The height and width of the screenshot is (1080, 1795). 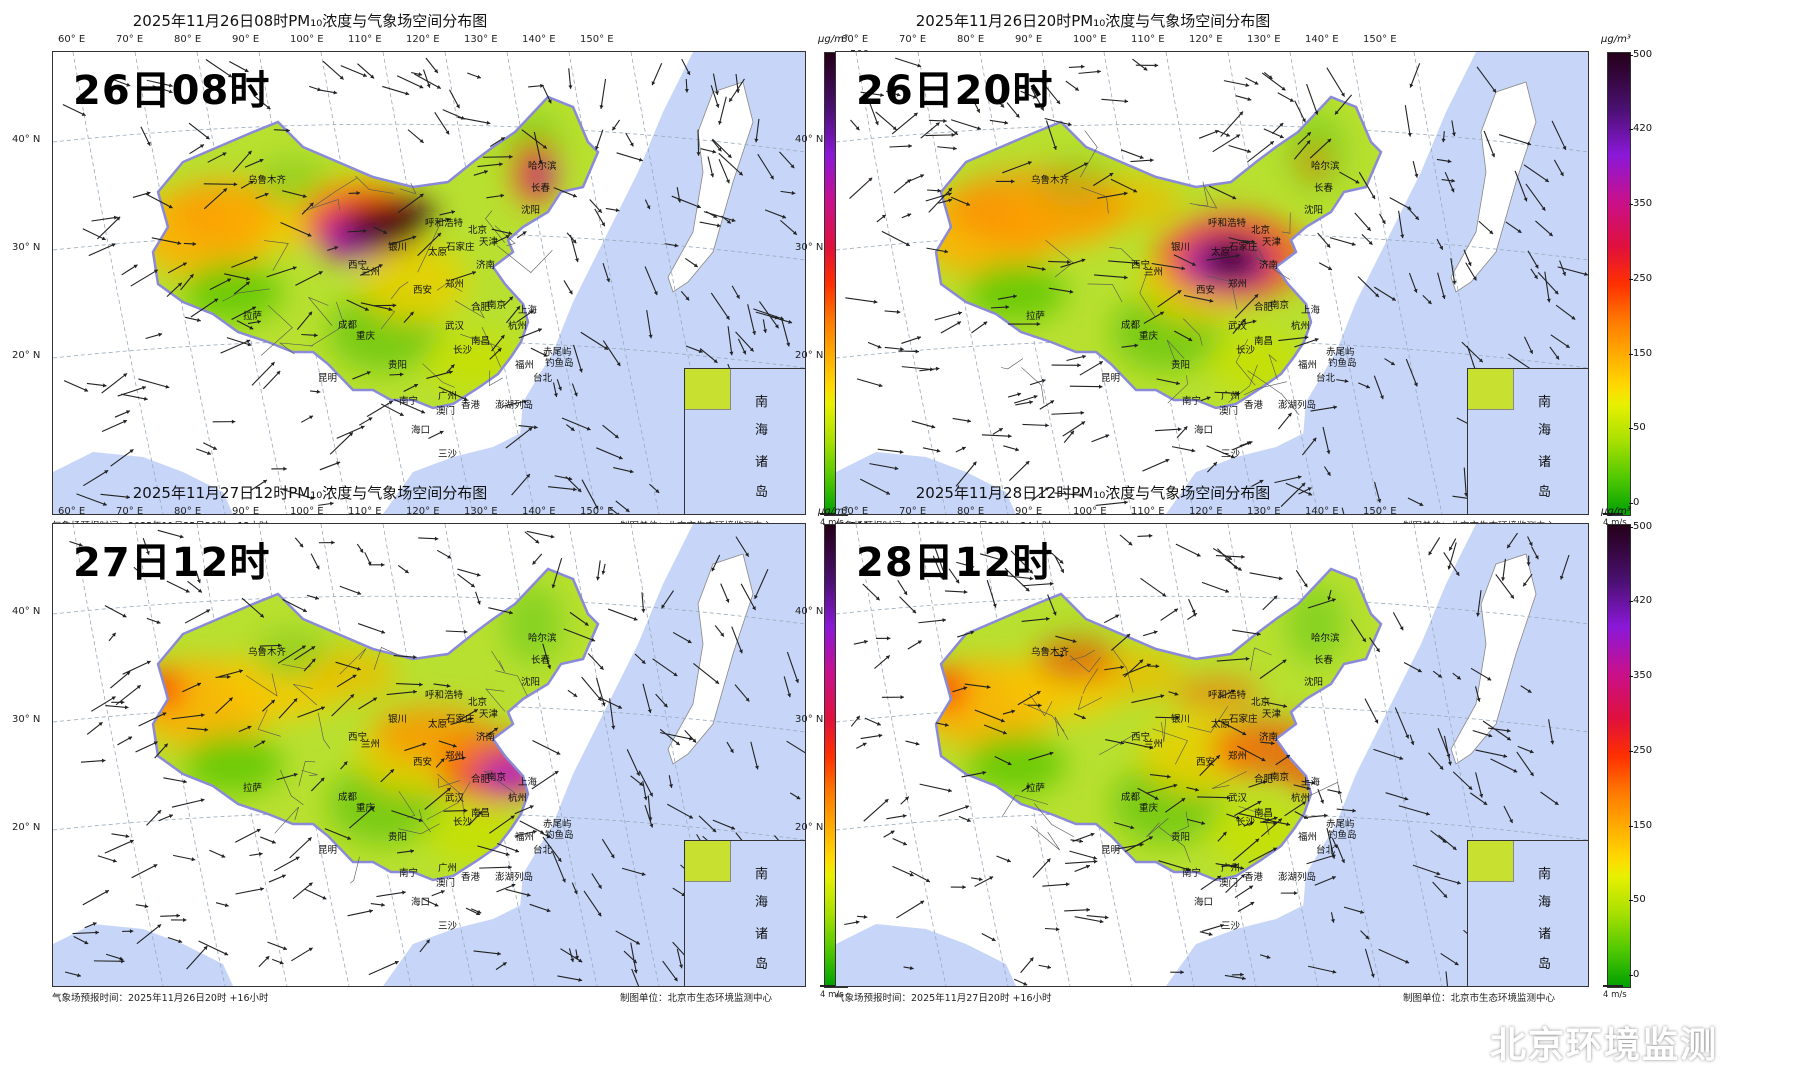 What do you see at coordinates (1243, 247) in the screenshot?
I see `city-label: 石家庄` at bounding box center [1243, 247].